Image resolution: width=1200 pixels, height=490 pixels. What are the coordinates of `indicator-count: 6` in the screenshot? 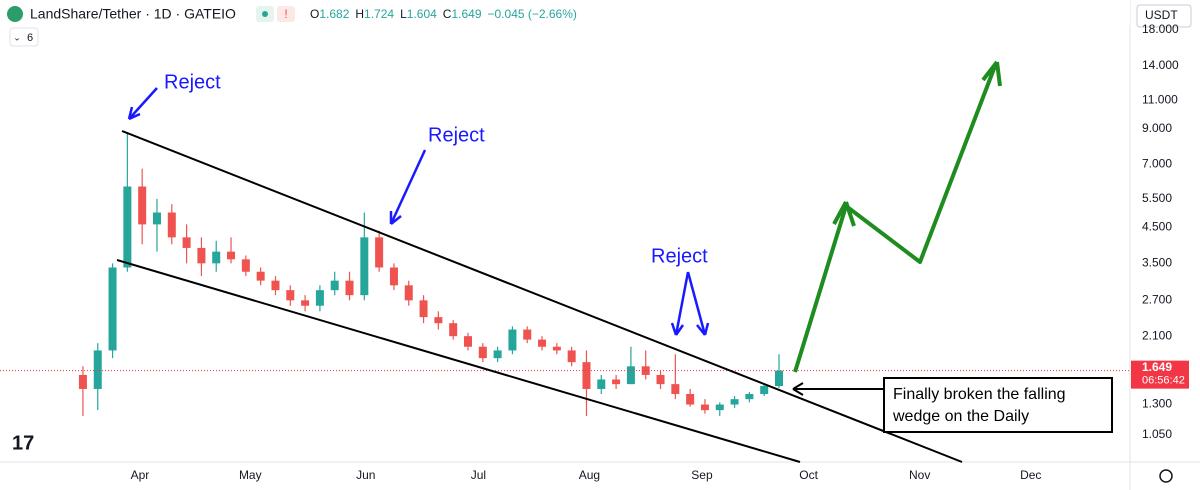 It's located at (30, 38).